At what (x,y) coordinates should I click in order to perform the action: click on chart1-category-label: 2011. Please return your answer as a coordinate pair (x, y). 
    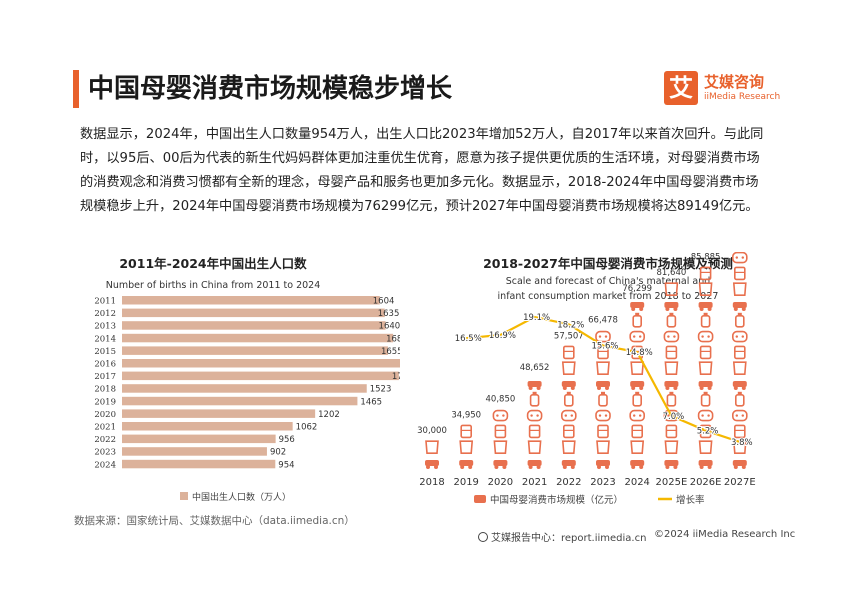
    Looking at the image, I should click on (105, 302).